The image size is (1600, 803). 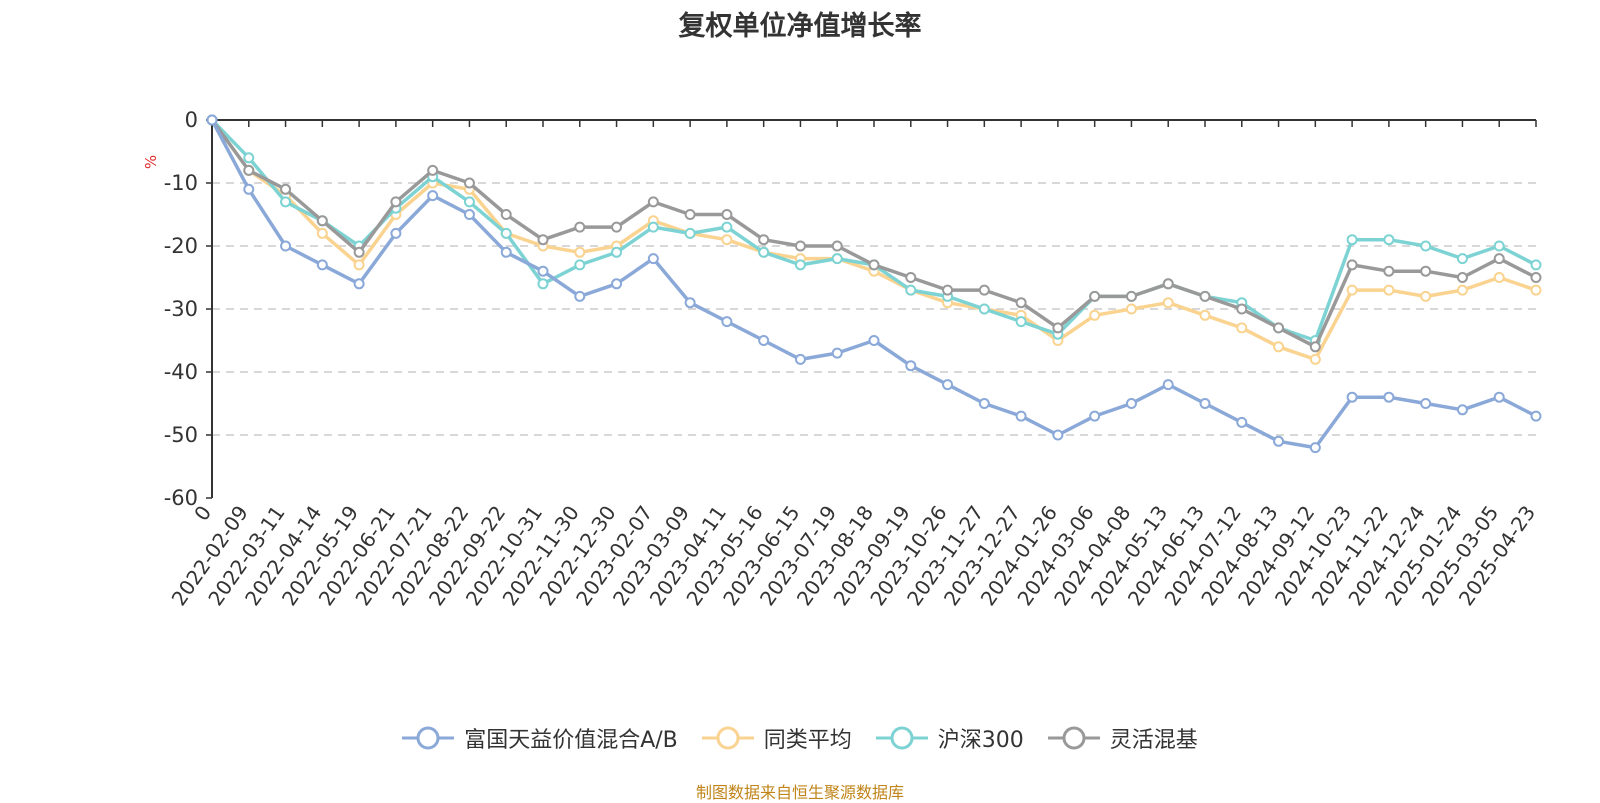 I want to click on y-tick-label: -40, so click(x=181, y=372).